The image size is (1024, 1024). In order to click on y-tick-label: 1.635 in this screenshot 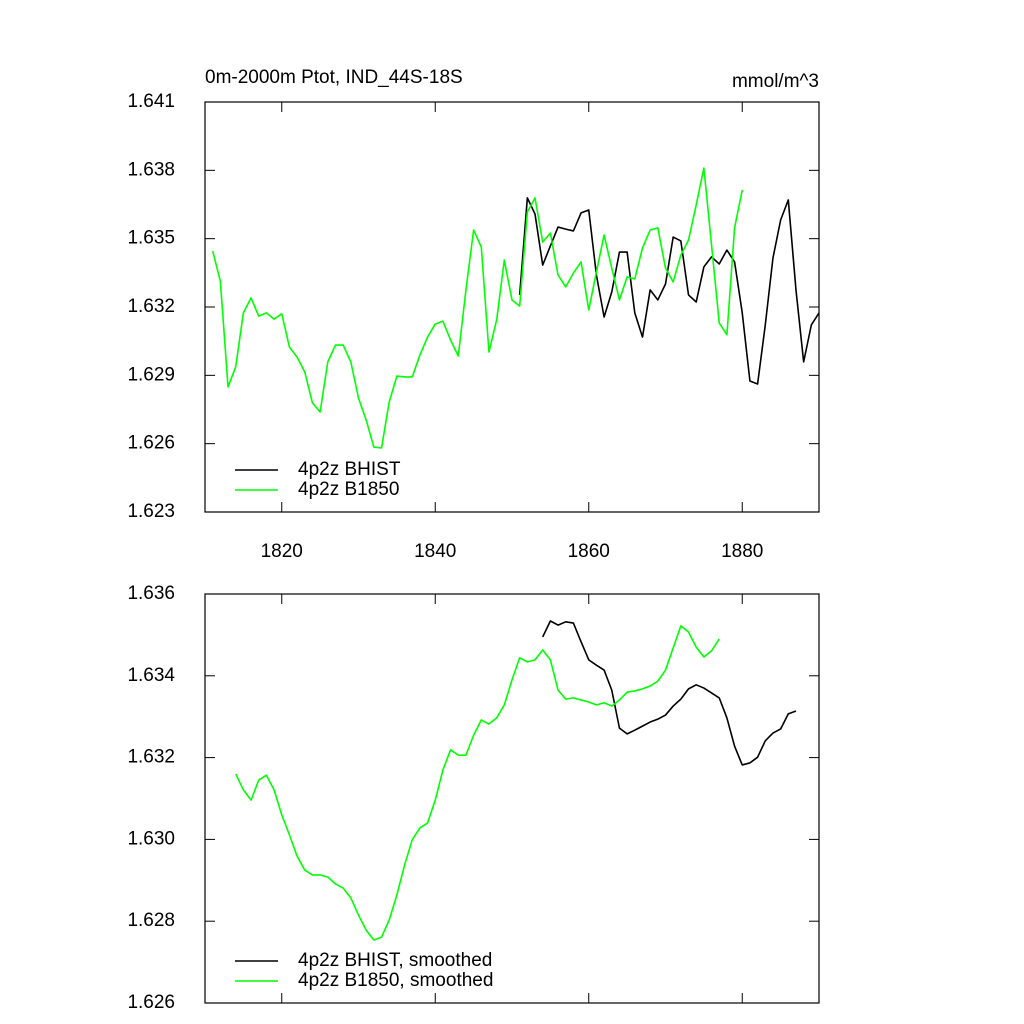, I will do `click(151, 238)`.